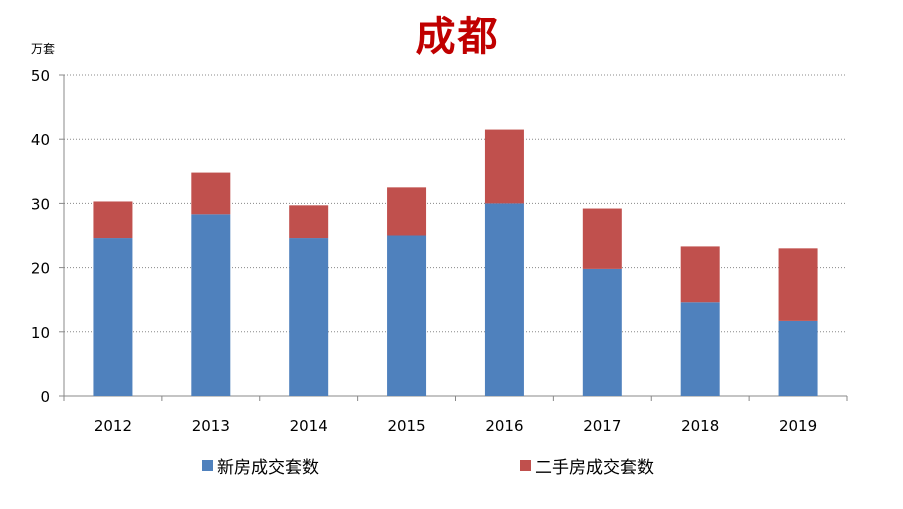 Image resolution: width=903 pixels, height=509 pixels. I want to click on y-tick-label: 50, so click(40, 76).